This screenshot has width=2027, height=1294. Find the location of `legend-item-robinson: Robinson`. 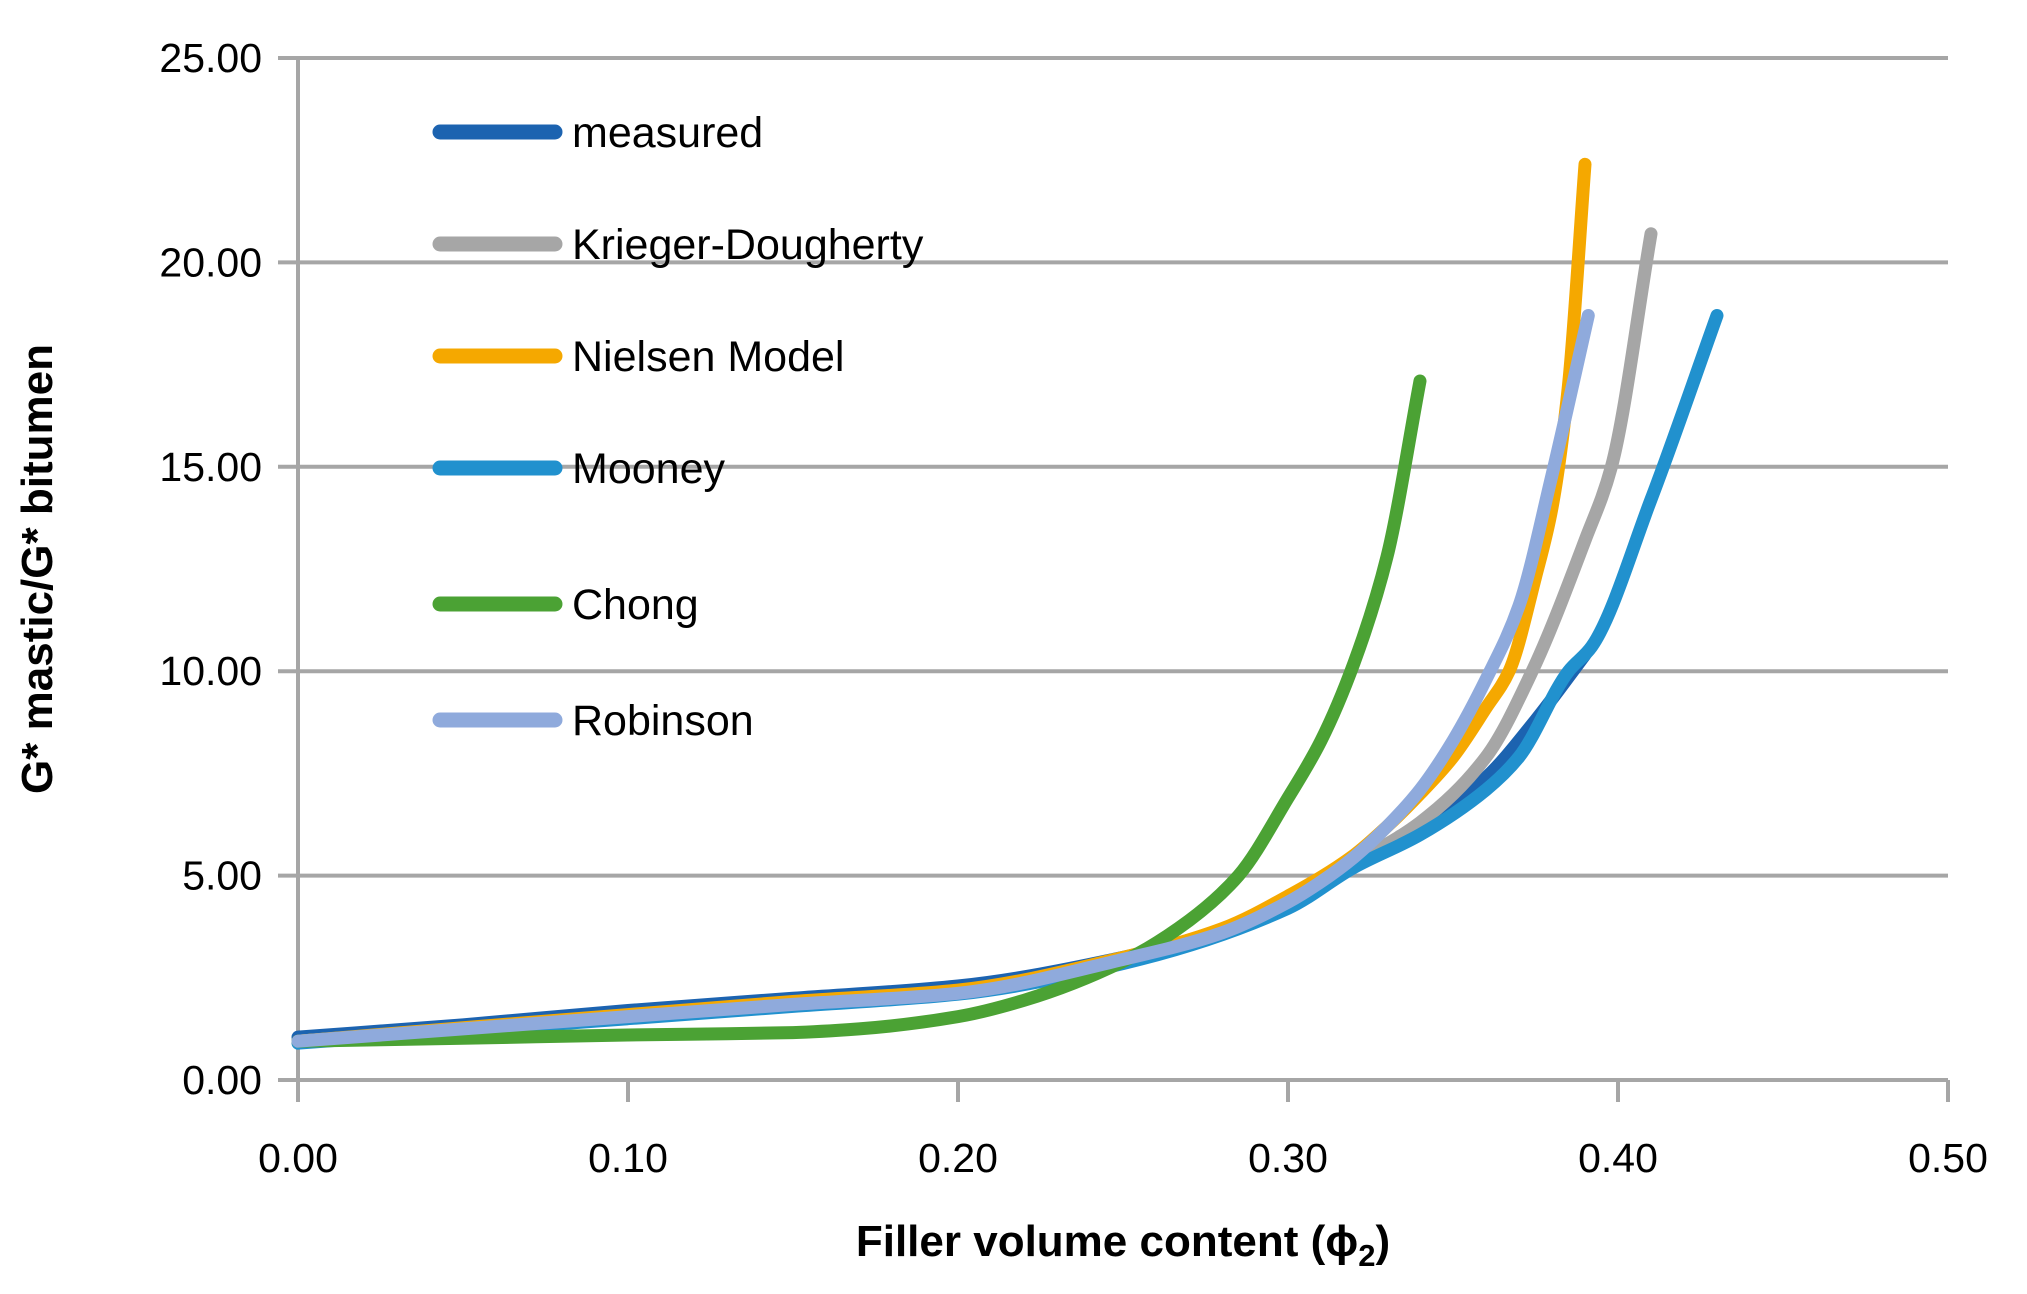

legend-item-robinson: Robinson is located at coordinates (593, 721).